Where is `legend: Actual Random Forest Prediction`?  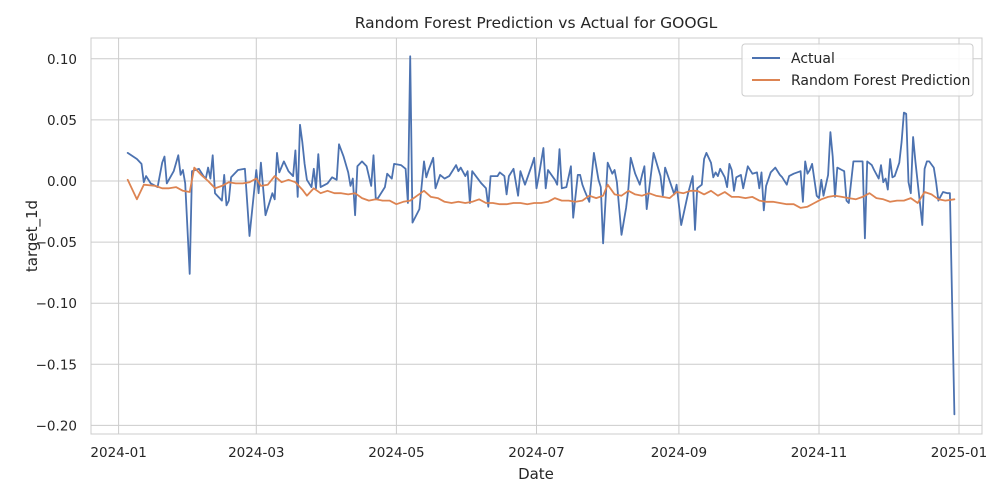 legend: Actual Random Forest Prediction is located at coordinates (857, 70).